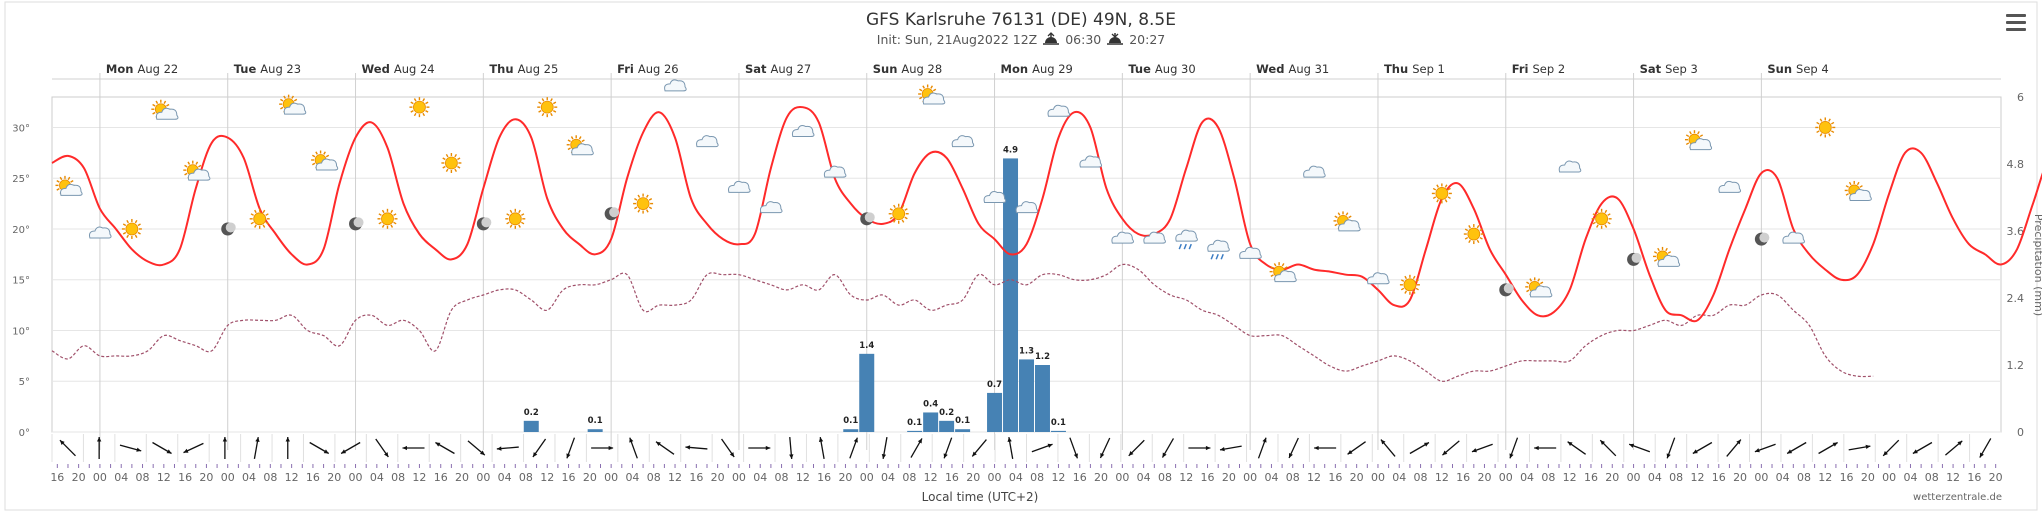 This screenshot has width=2042, height=512. Describe the element at coordinates (523, 69) in the screenshot. I see `day-label: Thu Aug 25` at that location.